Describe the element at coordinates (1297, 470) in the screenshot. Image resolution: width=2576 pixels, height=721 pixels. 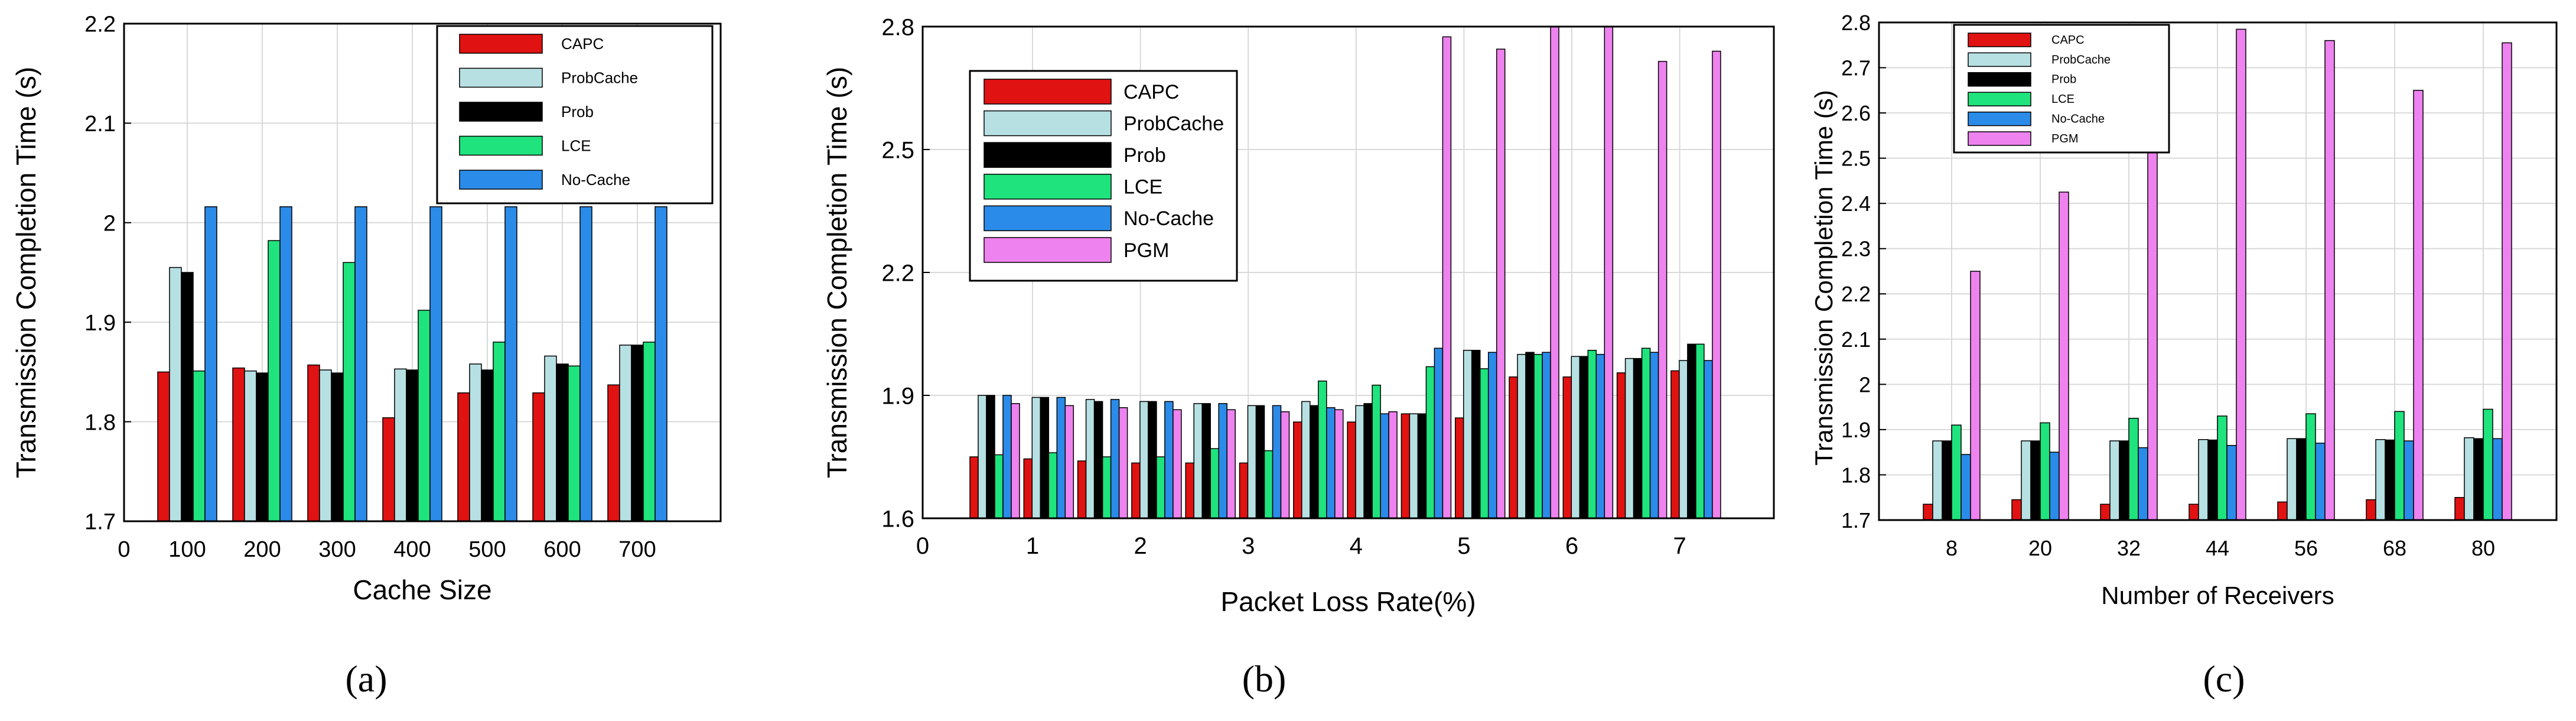
I see `bar-capc-3.5` at that location.